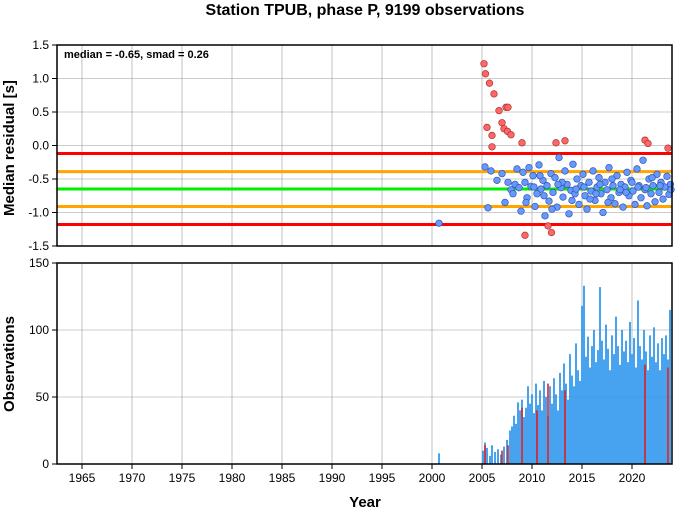 This screenshot has width=678, height=511. Describe the element at coordinates (45, 464) in the screenshot. I see `observations-tick-label: 0` at that location.